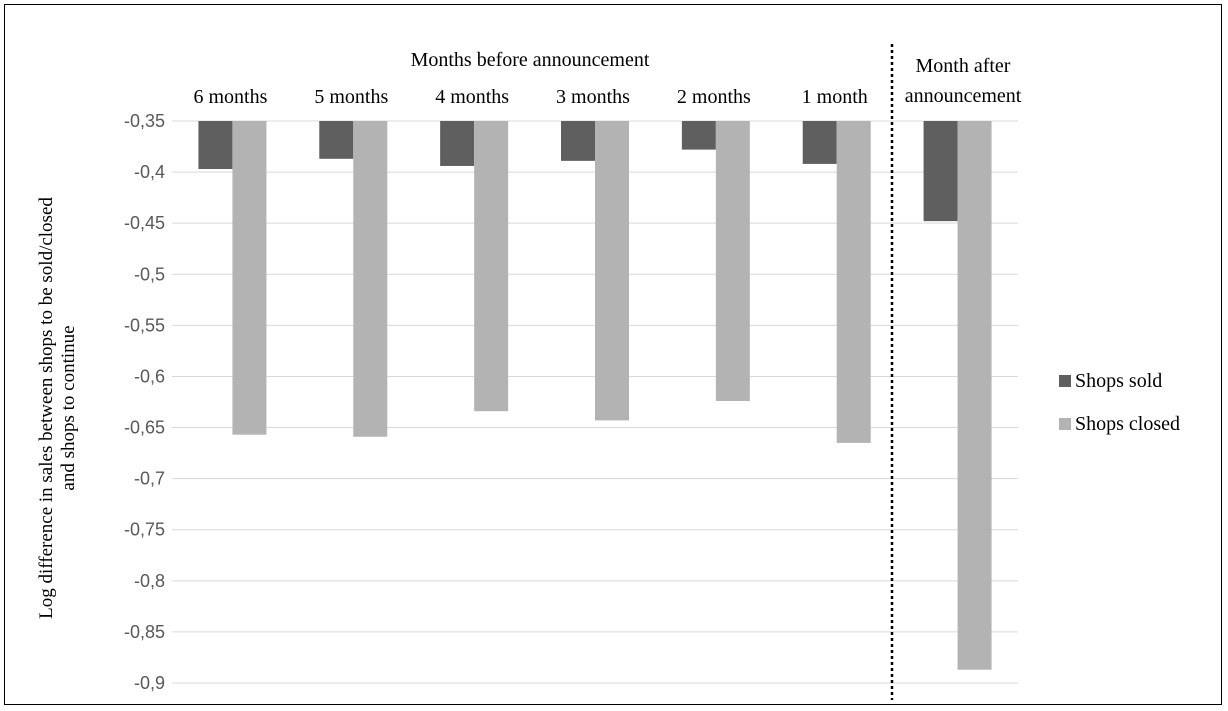  Describe the element at coordinates (230, 97) in the screenshot. I see `x-category-label: 6 months` at that location.